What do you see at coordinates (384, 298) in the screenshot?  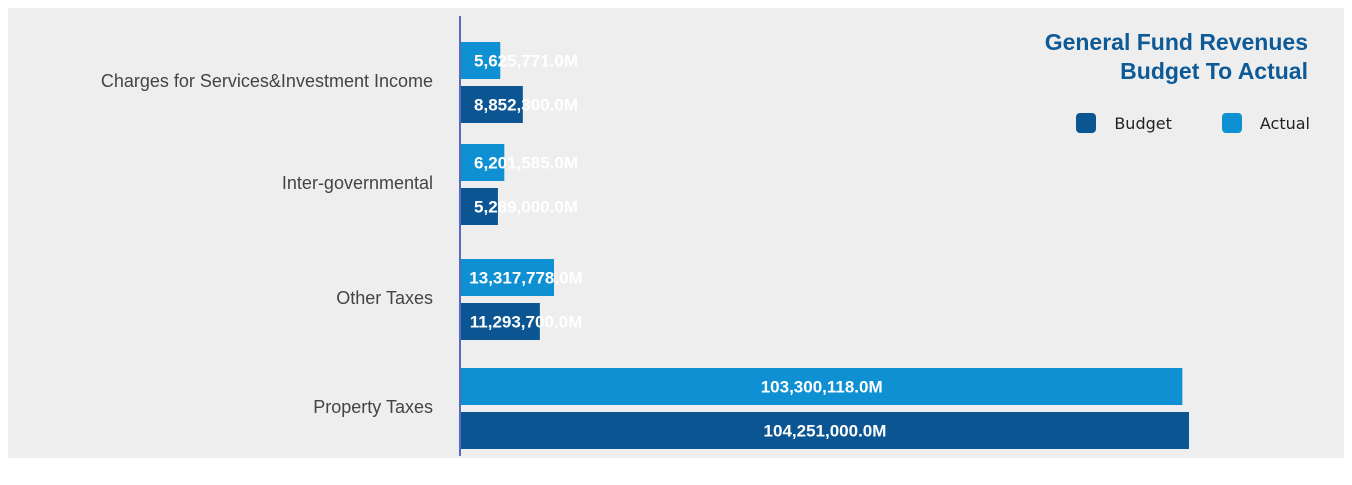 I see `category-label-other-taxes: Other Taxes` at bounding box center [384, 298].